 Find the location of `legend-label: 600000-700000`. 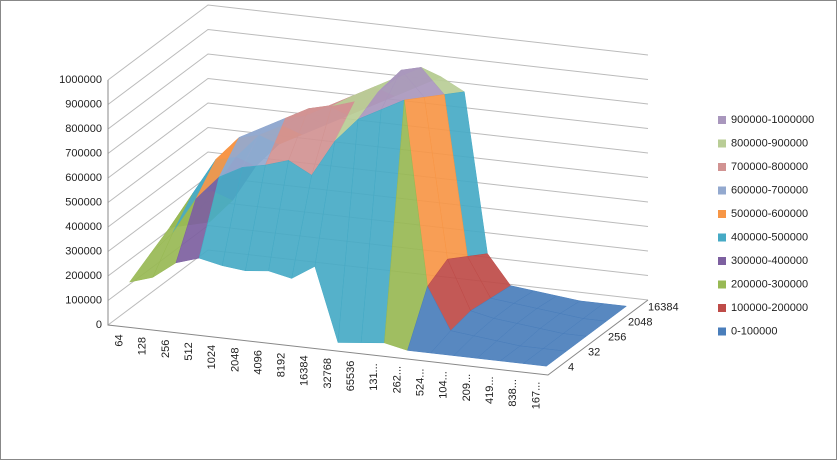

legend-label: 600000-700000 is located at coordinates (769, 190).